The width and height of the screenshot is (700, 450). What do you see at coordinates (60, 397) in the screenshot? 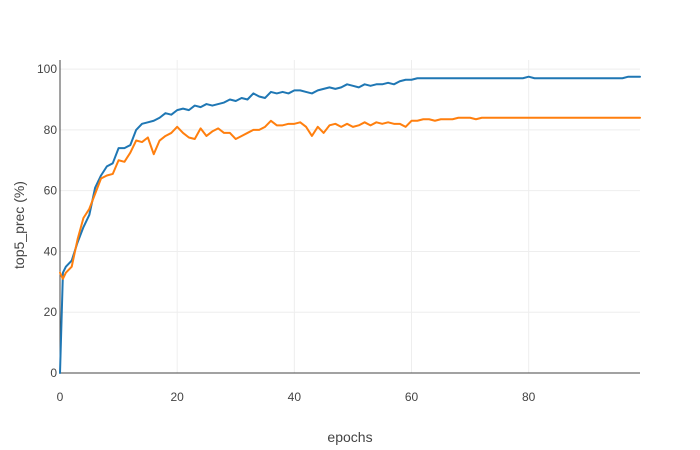
I see `x-tick-label: 0` at bounding box center [60, 397].